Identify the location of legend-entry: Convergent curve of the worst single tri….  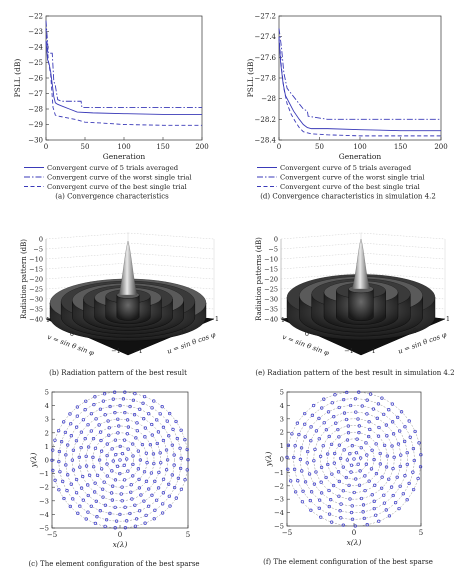
(352, 178).